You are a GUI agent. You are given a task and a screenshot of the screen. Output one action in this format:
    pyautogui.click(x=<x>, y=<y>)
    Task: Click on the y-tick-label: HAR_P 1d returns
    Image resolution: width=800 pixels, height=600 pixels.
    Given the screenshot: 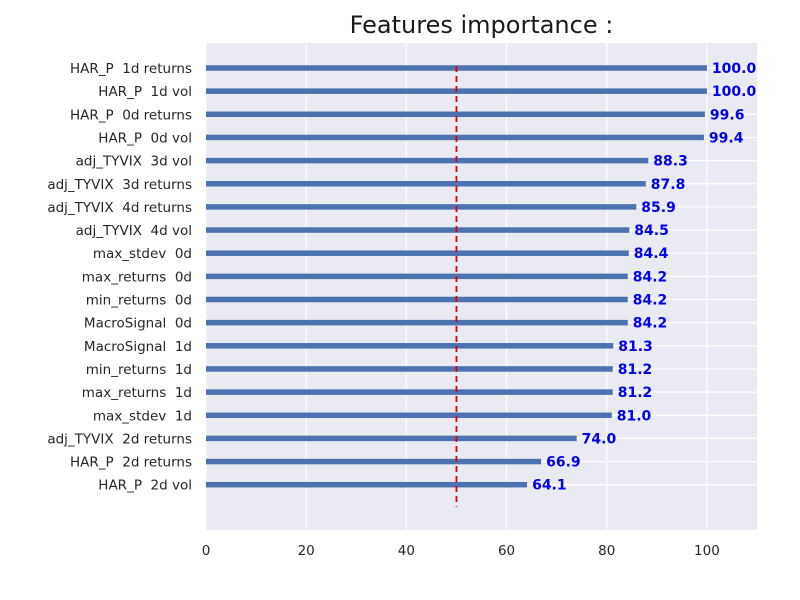 What is the action you would take?
    pyautogui.click(x=131, y=69)
    